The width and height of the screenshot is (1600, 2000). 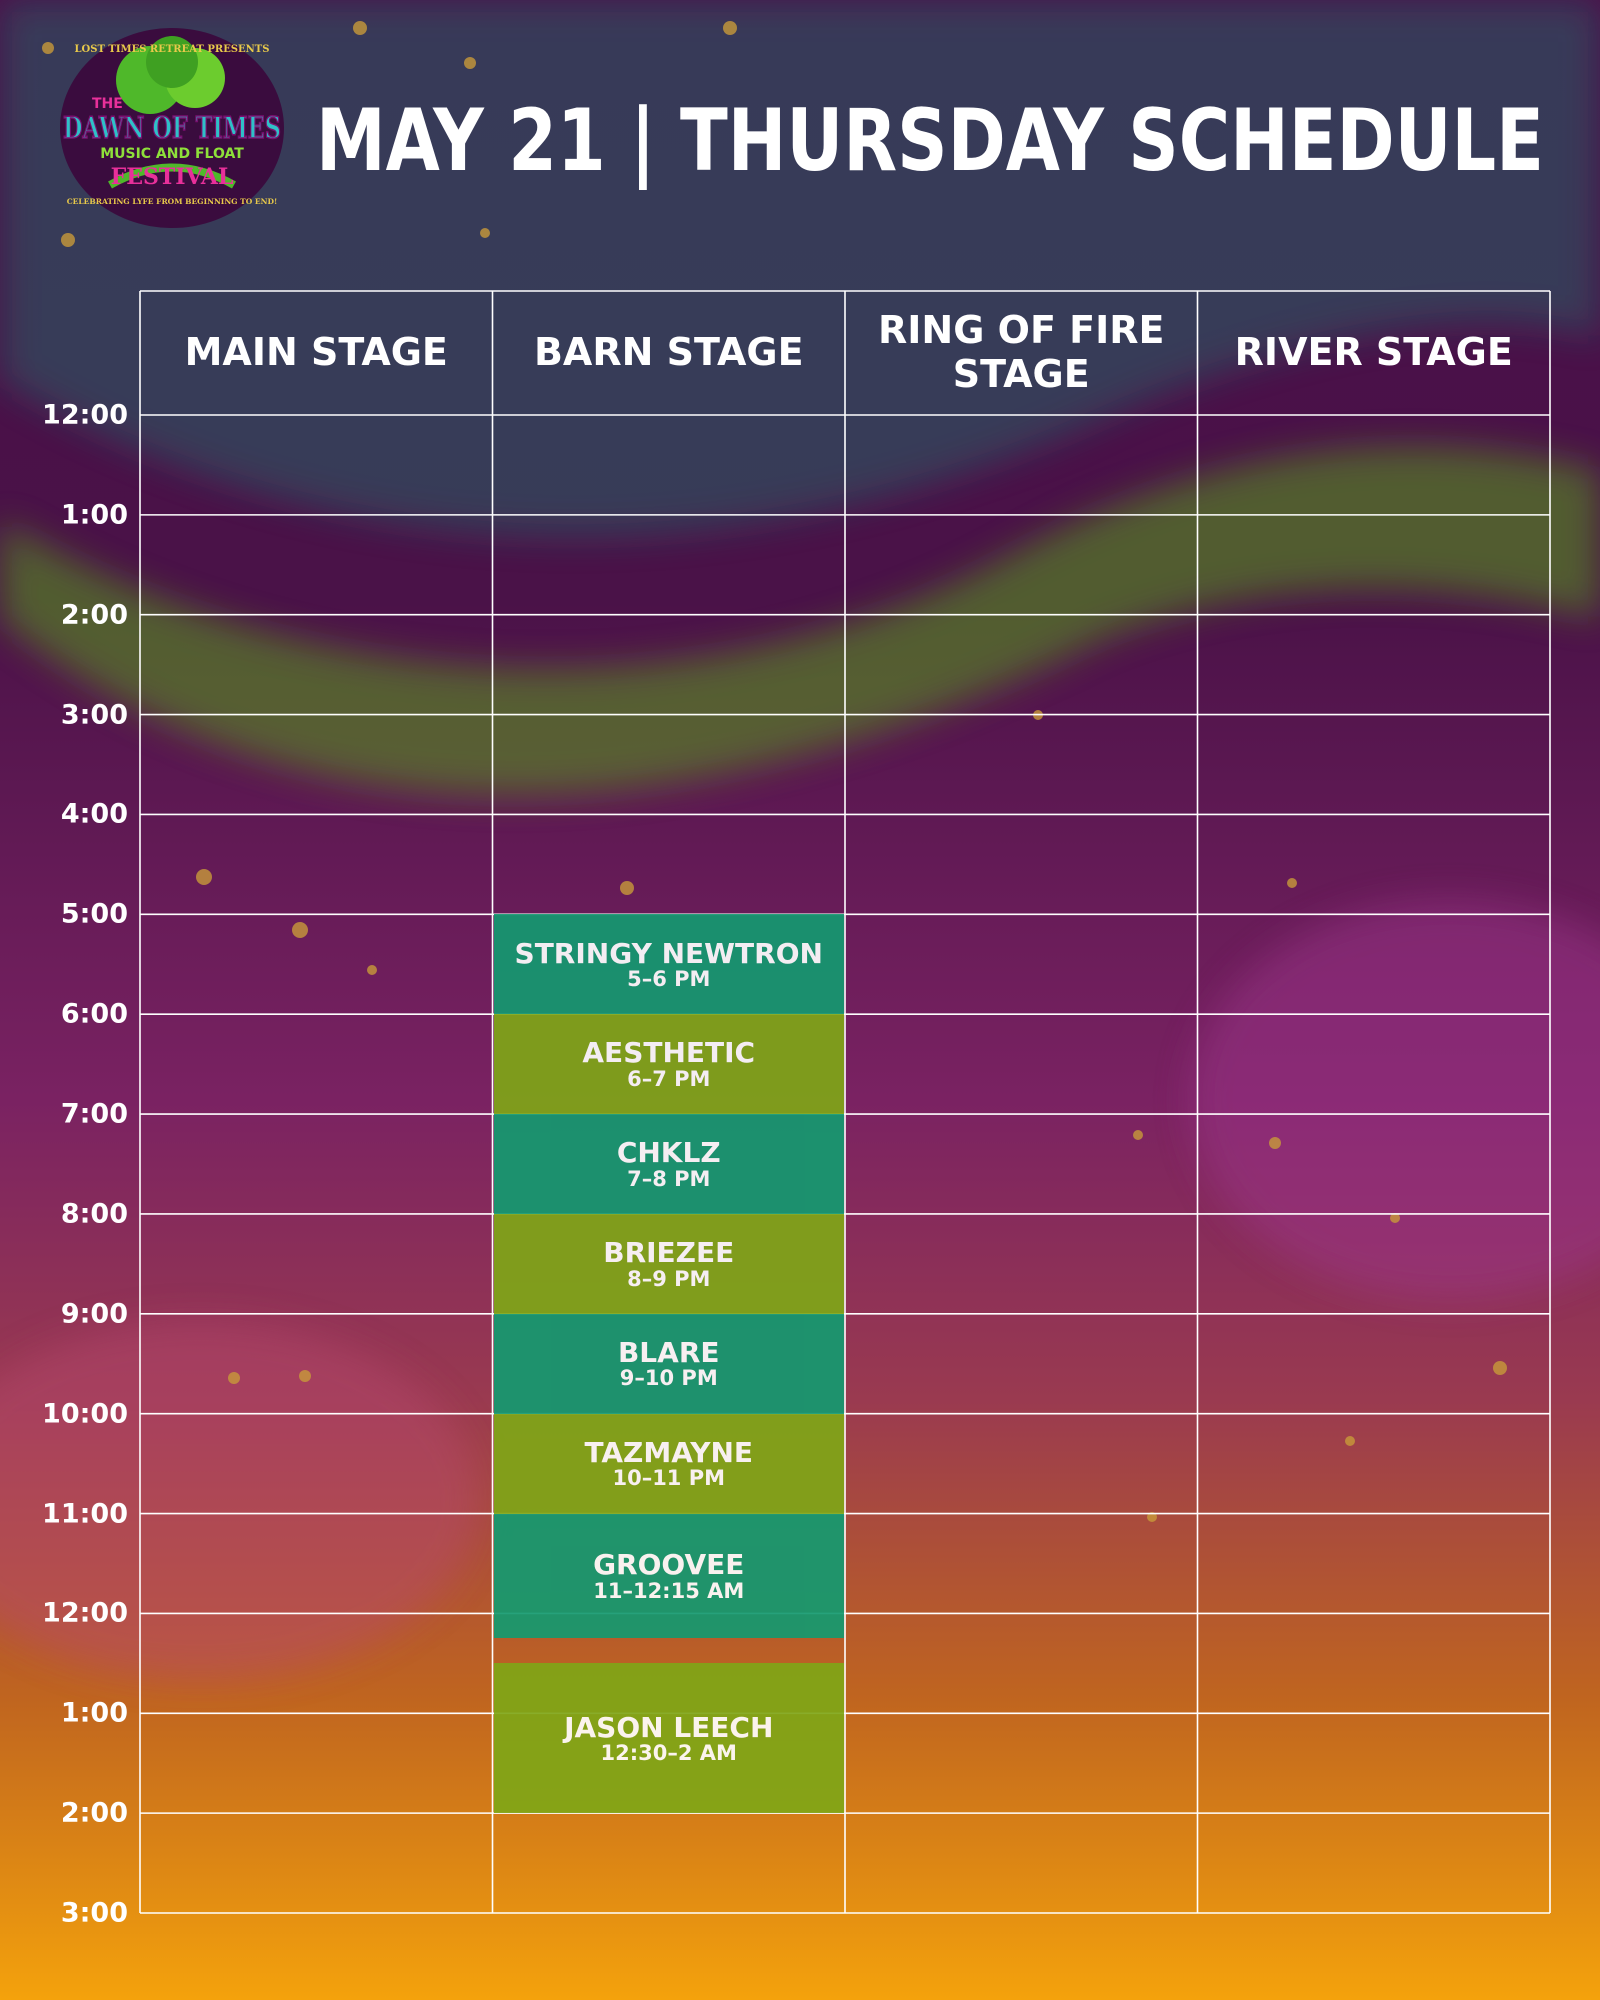 I want to click on event-block: TAZMAYNE 10–11 PM, so click(x=668, y=1463).